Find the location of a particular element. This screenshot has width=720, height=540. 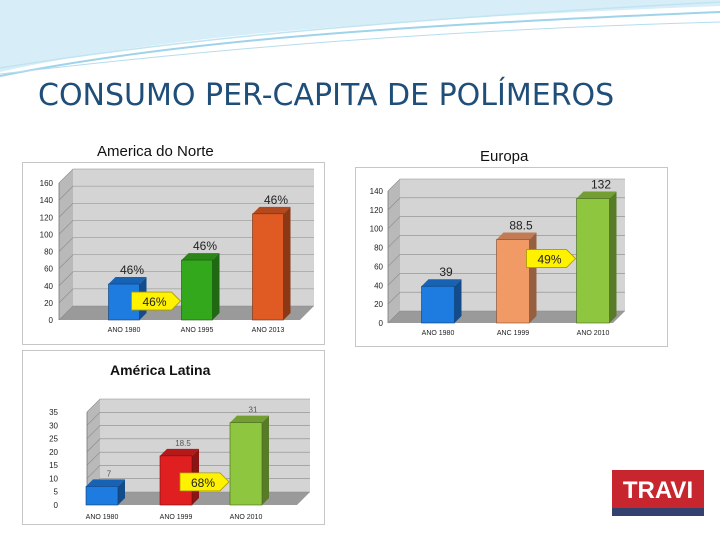

data-label: 132 is located at coordinates (601, 185).